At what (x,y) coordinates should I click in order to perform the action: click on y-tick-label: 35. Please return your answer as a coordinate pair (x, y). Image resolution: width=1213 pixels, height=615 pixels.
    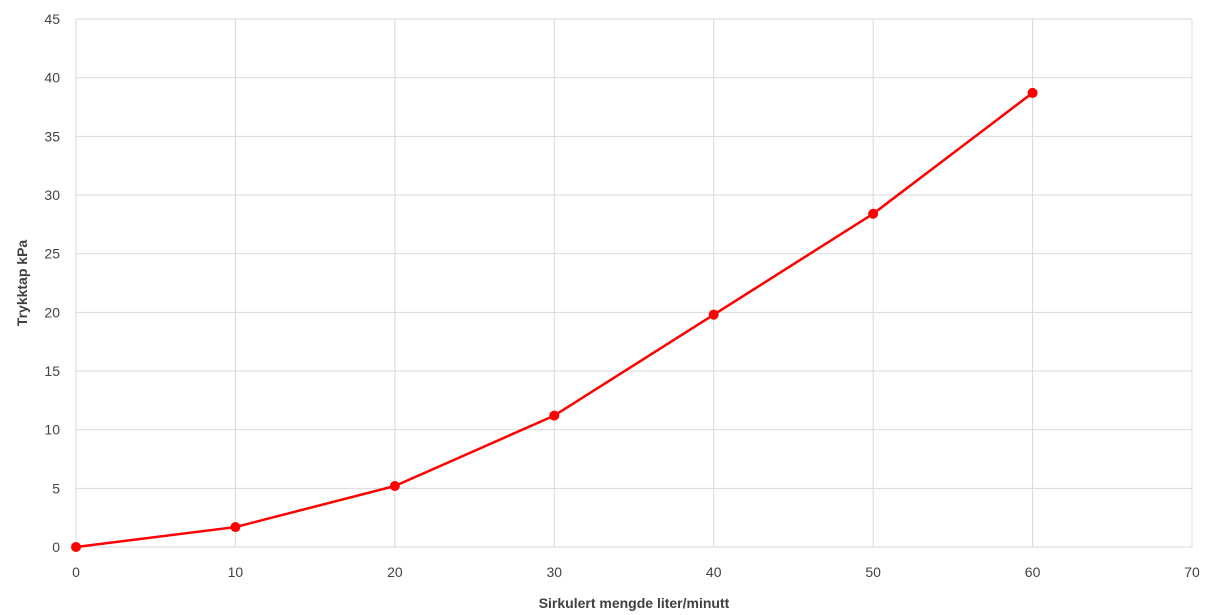
    Looking at the image, I should click on (52, 136).